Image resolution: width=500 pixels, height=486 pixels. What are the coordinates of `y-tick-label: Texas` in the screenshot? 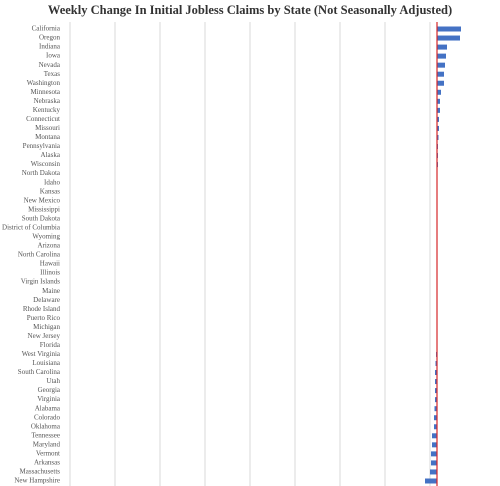 It's located at (52, 74).